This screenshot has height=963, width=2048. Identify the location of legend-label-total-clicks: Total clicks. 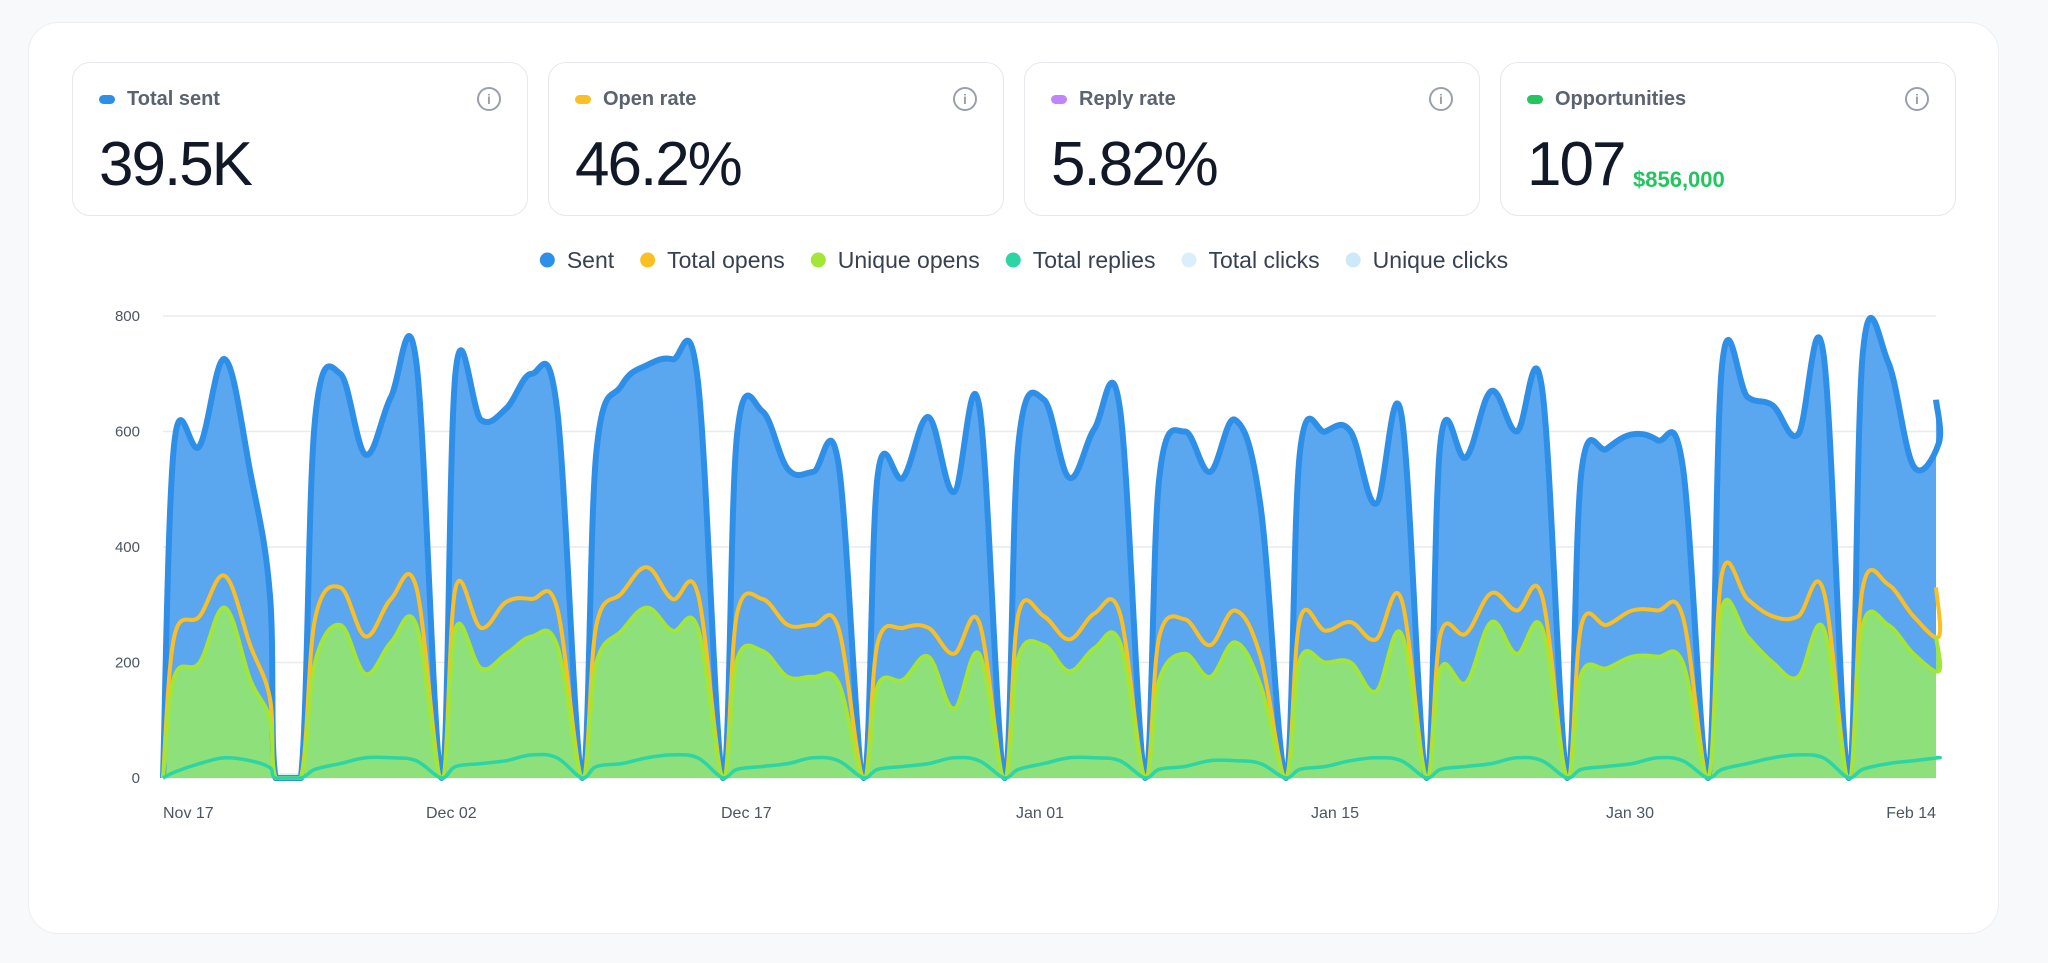
(1263, 260).